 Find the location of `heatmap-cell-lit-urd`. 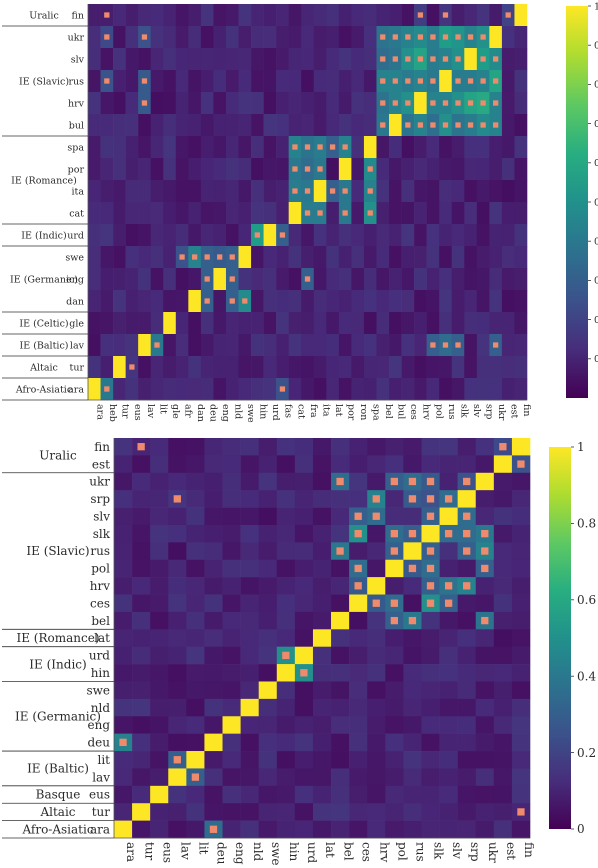

heatmap-cell-lit-urd is located at coordinates (304, 760).